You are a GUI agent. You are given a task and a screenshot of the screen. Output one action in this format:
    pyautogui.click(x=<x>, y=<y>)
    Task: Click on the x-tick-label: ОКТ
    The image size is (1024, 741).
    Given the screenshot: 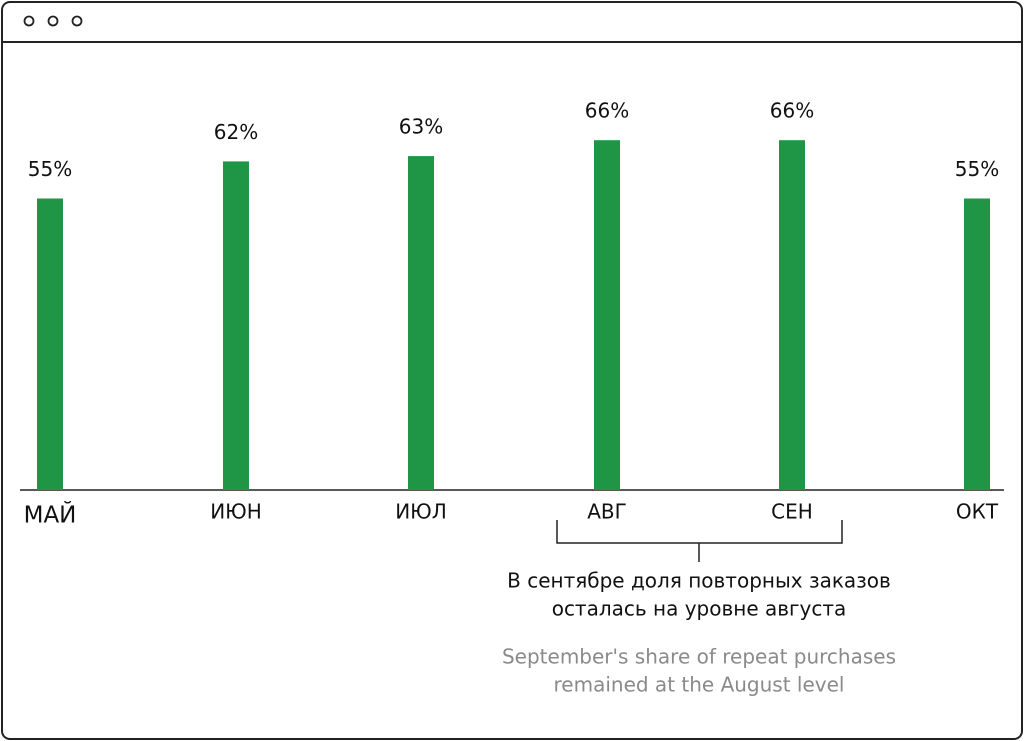 What is the action you would take?
    pyautogui.click(x=977, y=512)
    